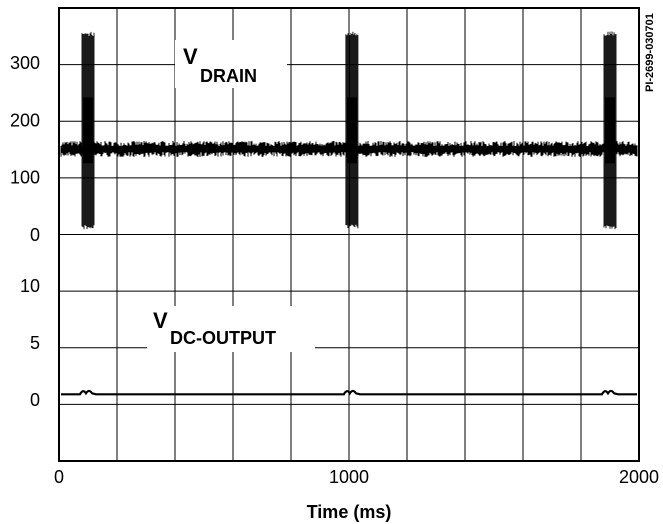 This screenshot has width=663, height=524. Describe the element at coordinates (25, 178) in the screenshot. I see `y-tick-label: 100` at that location.